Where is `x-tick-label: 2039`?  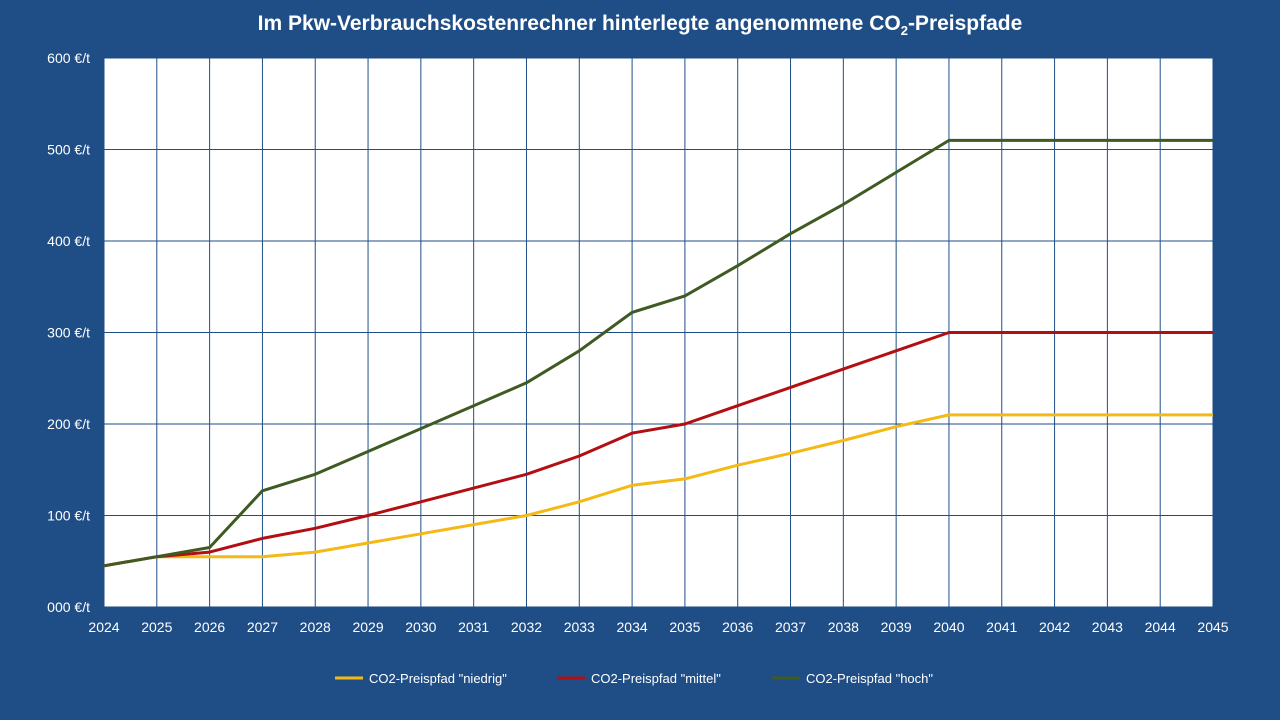 x-tick-label: 2039 is located at coordinates (896, 627).